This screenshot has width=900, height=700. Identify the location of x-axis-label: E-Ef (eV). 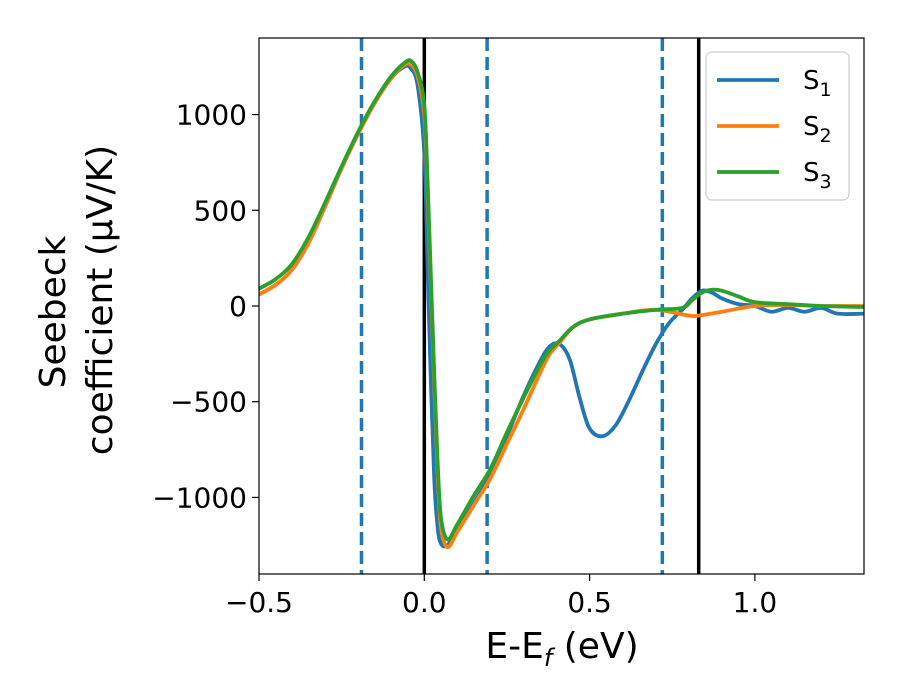
(561, 649).